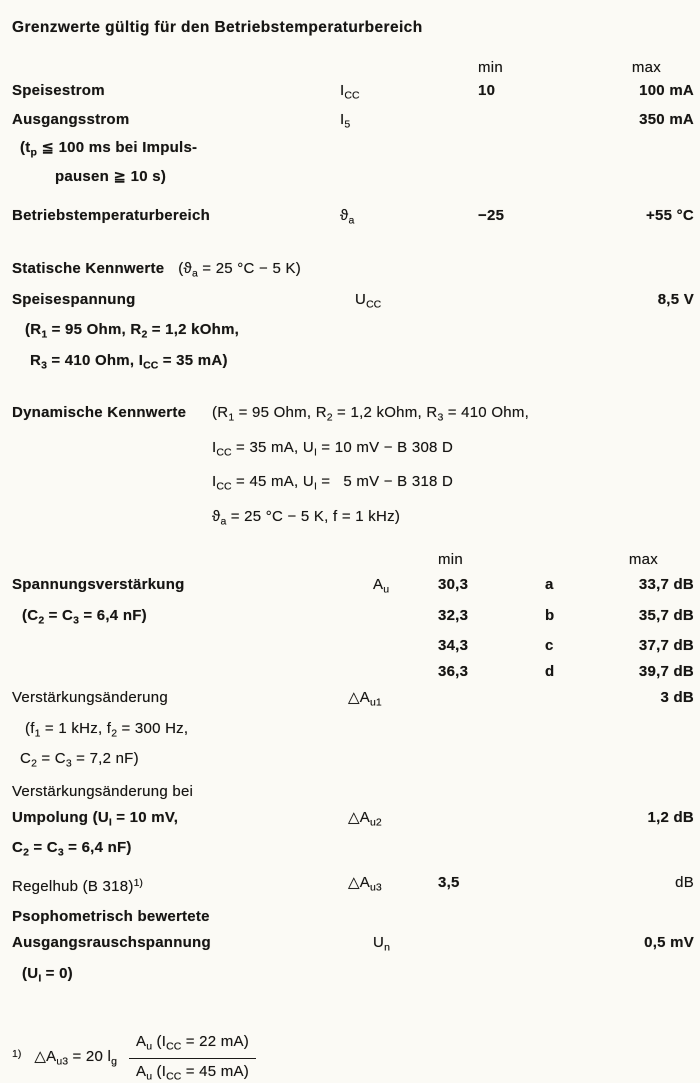  What do you see at coordinates (353, 587) in the screenshot?
I see `table-row: Spannungsverstärkung Au 30,3 a 33,7 dB` at bounding box center [353, 587].